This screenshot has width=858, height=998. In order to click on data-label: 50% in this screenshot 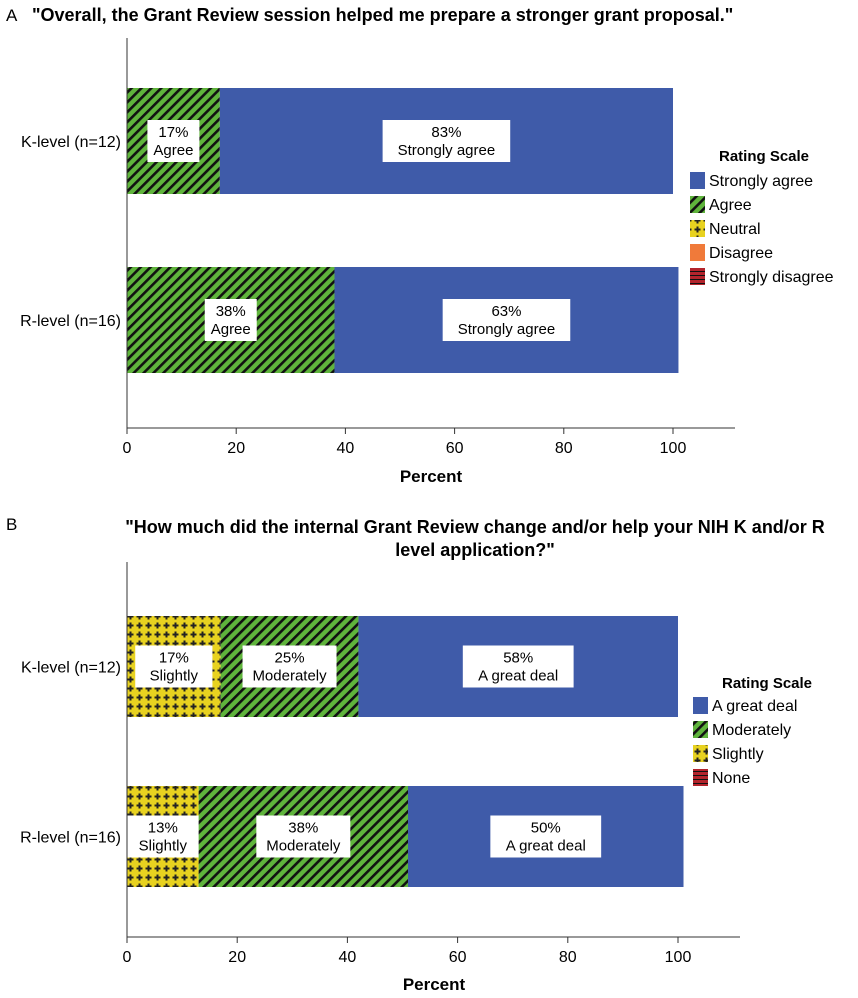, I will do `click(546, 828)`.